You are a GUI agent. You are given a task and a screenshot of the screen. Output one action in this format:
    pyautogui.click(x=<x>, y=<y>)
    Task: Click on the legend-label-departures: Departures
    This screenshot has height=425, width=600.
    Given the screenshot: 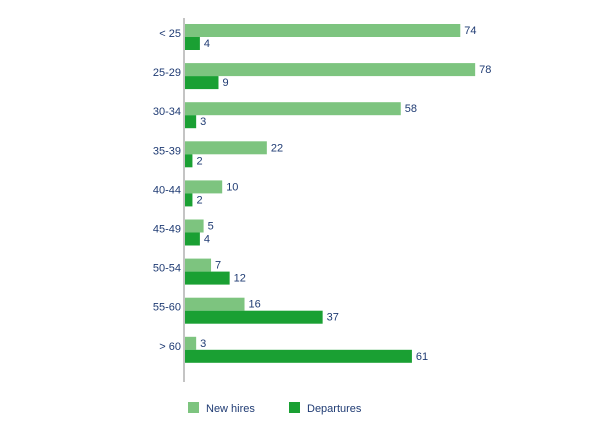 What is the action you would take?
    pyautogui.click(x=334, y=409)
    